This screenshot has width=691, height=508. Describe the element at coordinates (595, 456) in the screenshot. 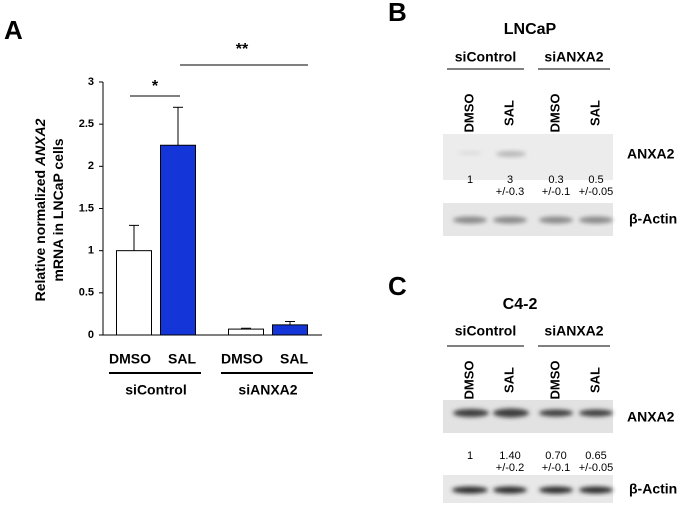

I see `quant-value: 0.65` at that location.